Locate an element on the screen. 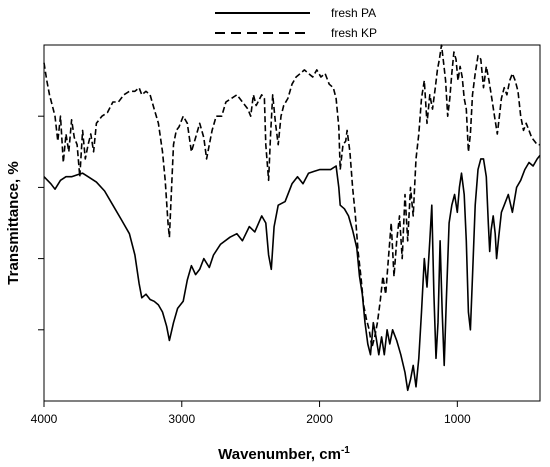  x-axis-ticks: 4000 3000 2000 1000 is located at coordinates (251, 413).